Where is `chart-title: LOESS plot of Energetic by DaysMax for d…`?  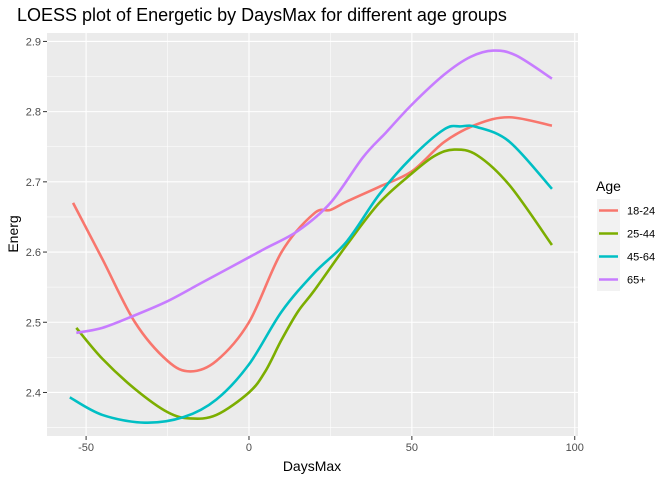
chart-title: LOESS plot of Energetic by DaysMax for d… is located at coordinates (262, 15).